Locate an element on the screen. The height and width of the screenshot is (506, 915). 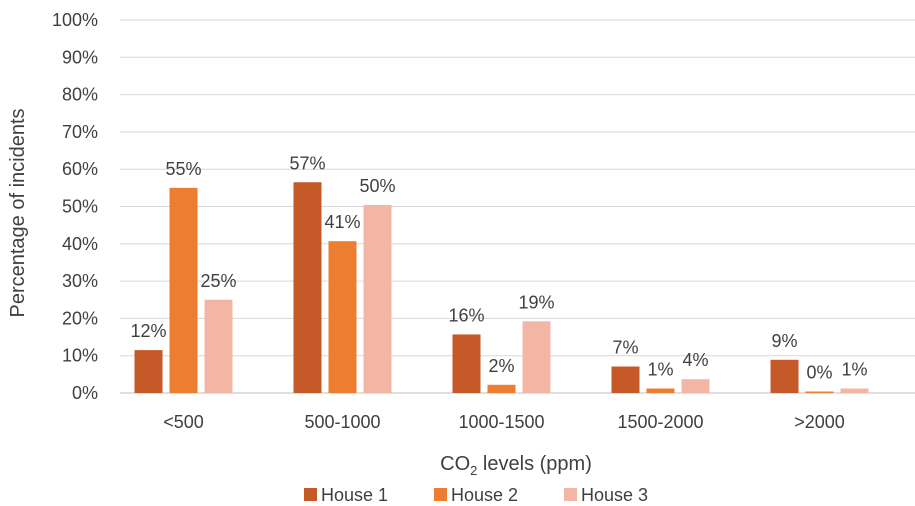
x-category-label: >2000 is located at coordinates (819, 422).